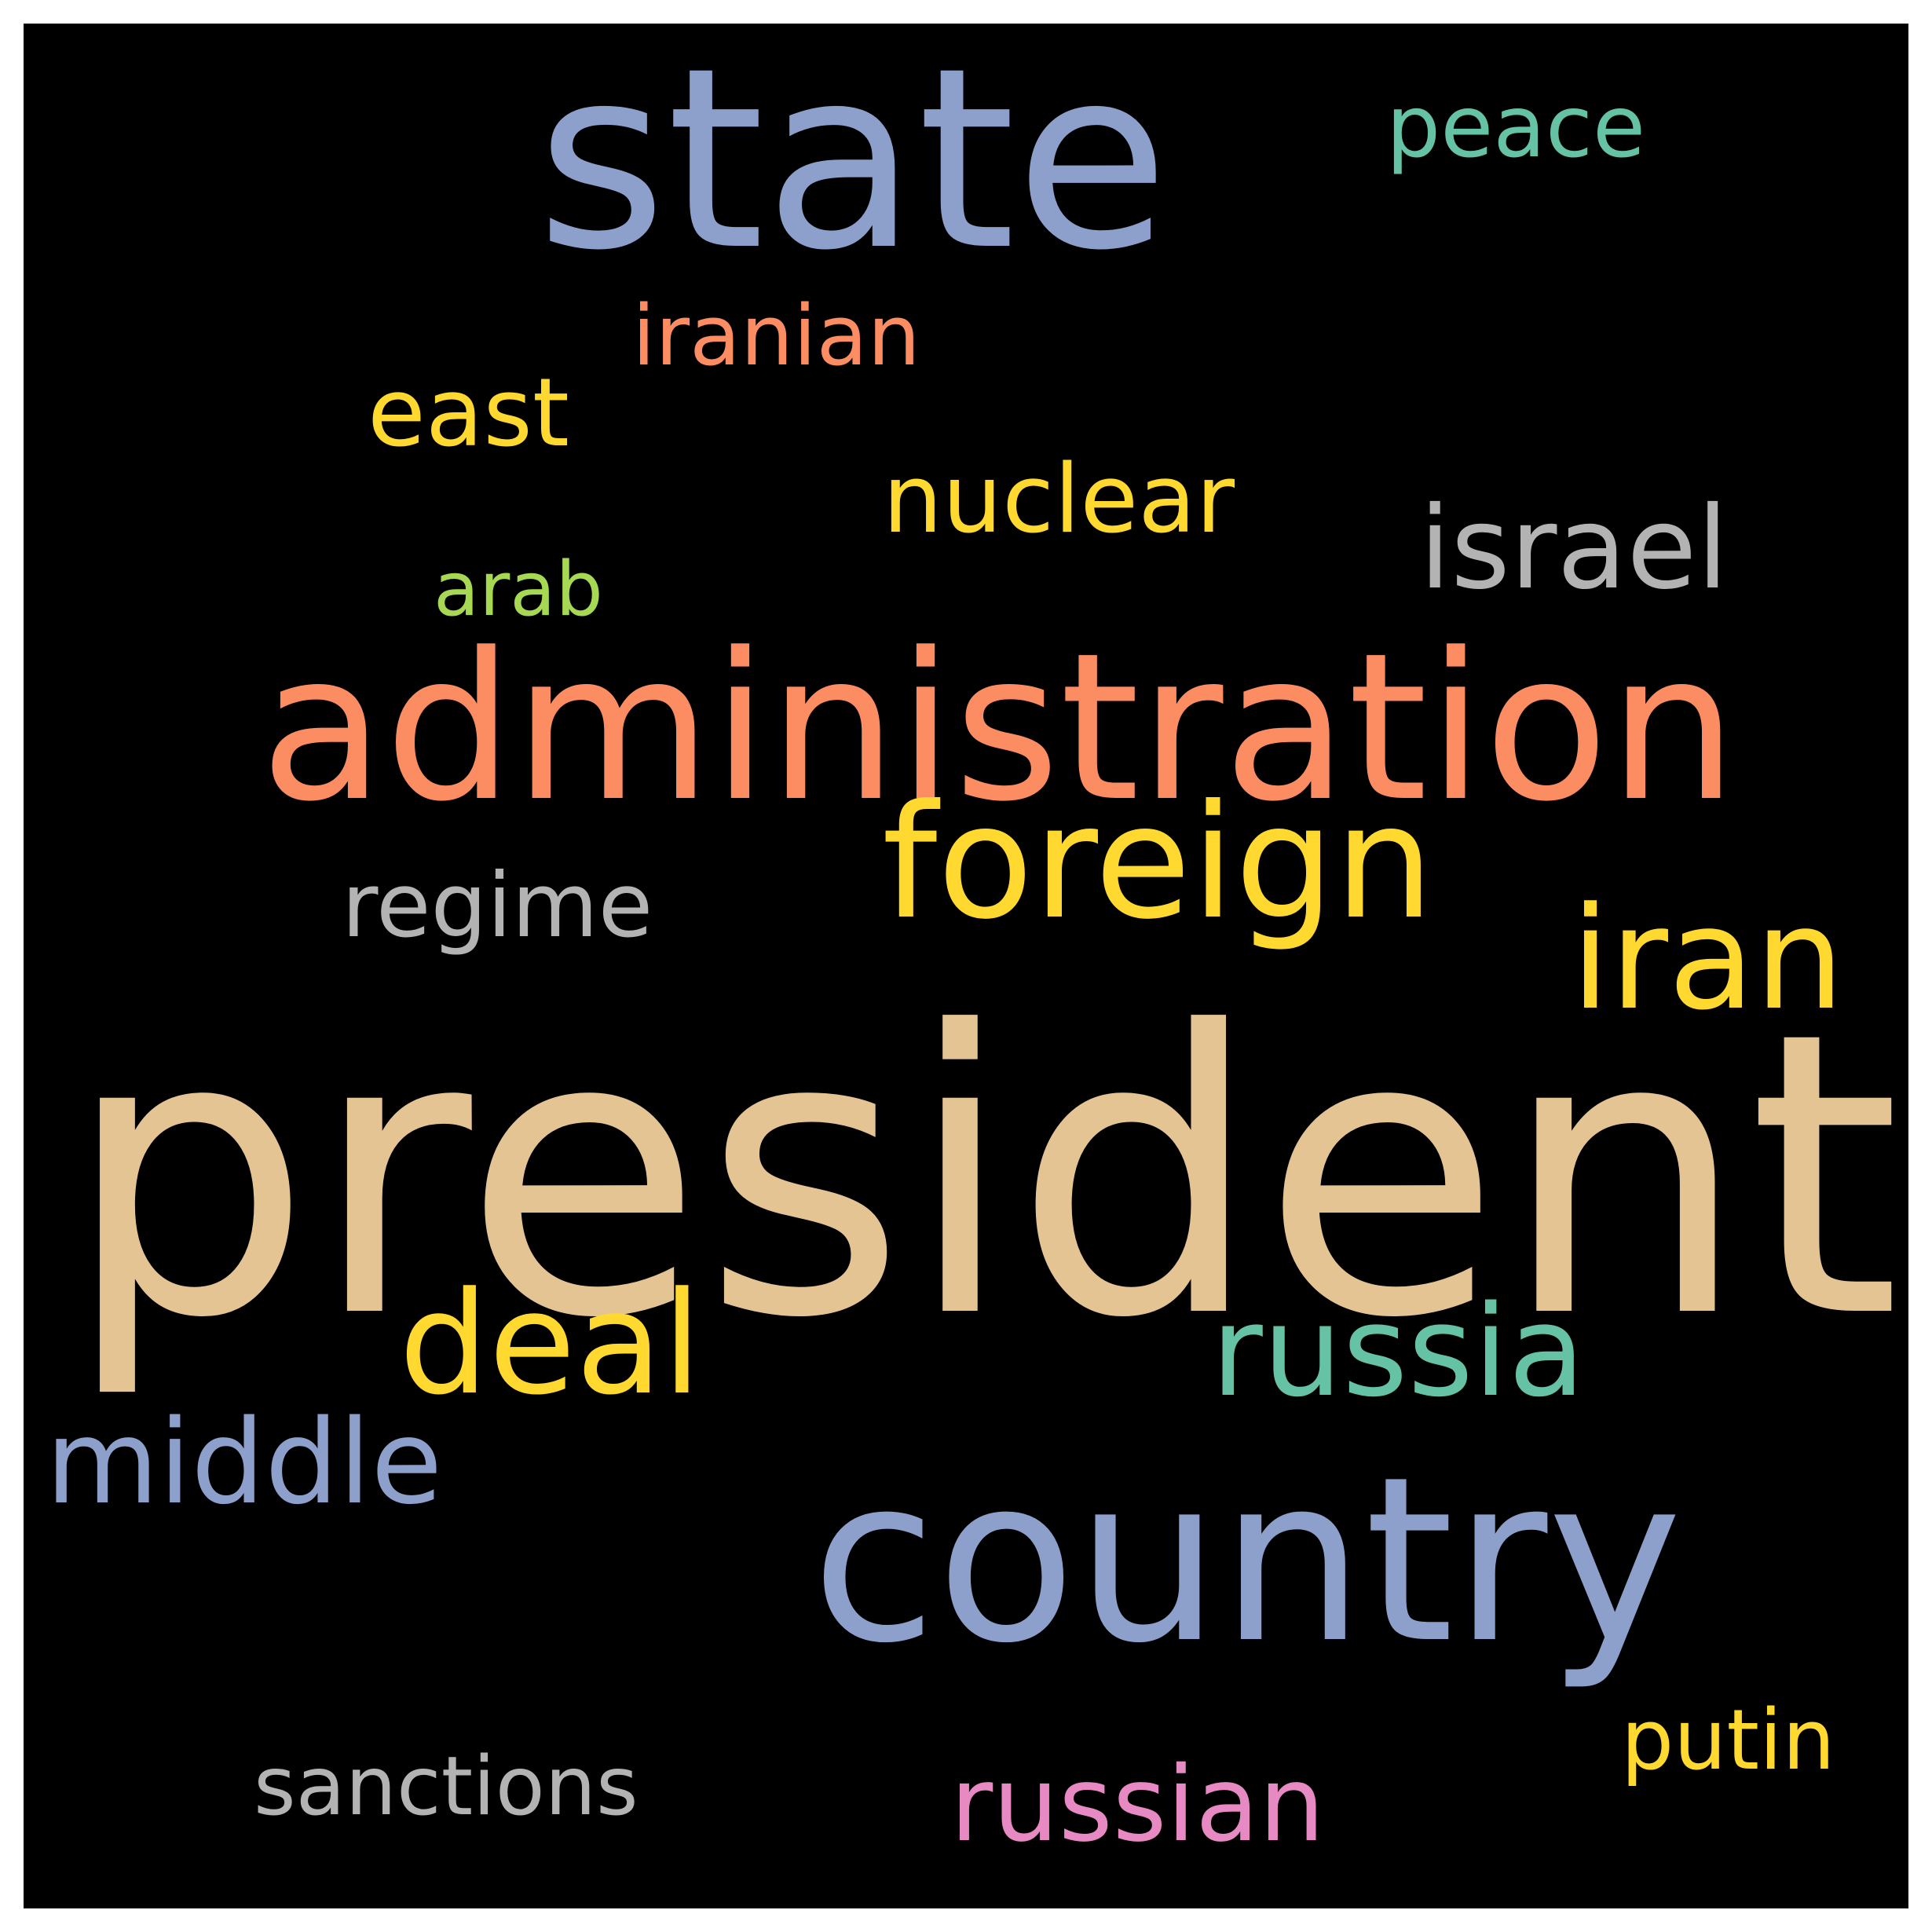 Image resolution: width=1932 pixels, height=1932 pixels. I want to click on word-regime: regime, so click(498, 906).